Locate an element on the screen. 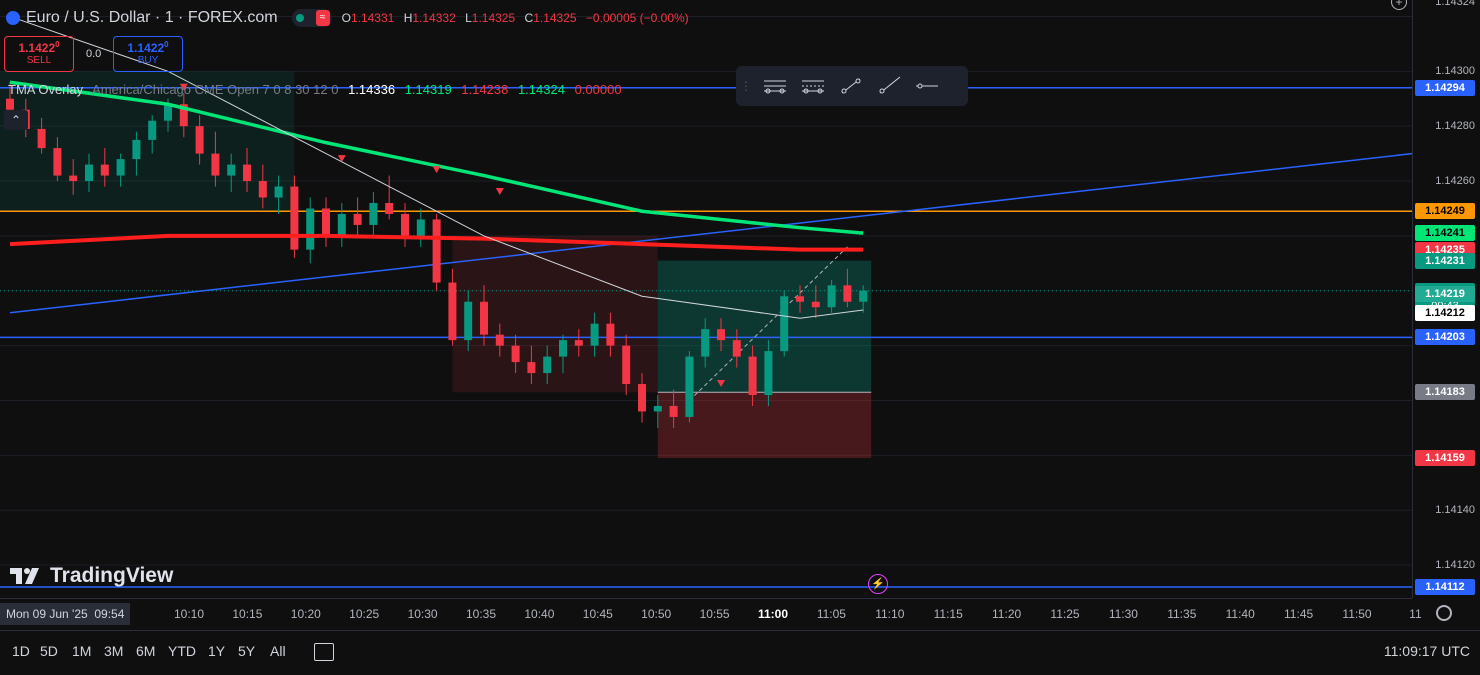  time-axis-label: 10:50 is located at coordinates (656, 614).